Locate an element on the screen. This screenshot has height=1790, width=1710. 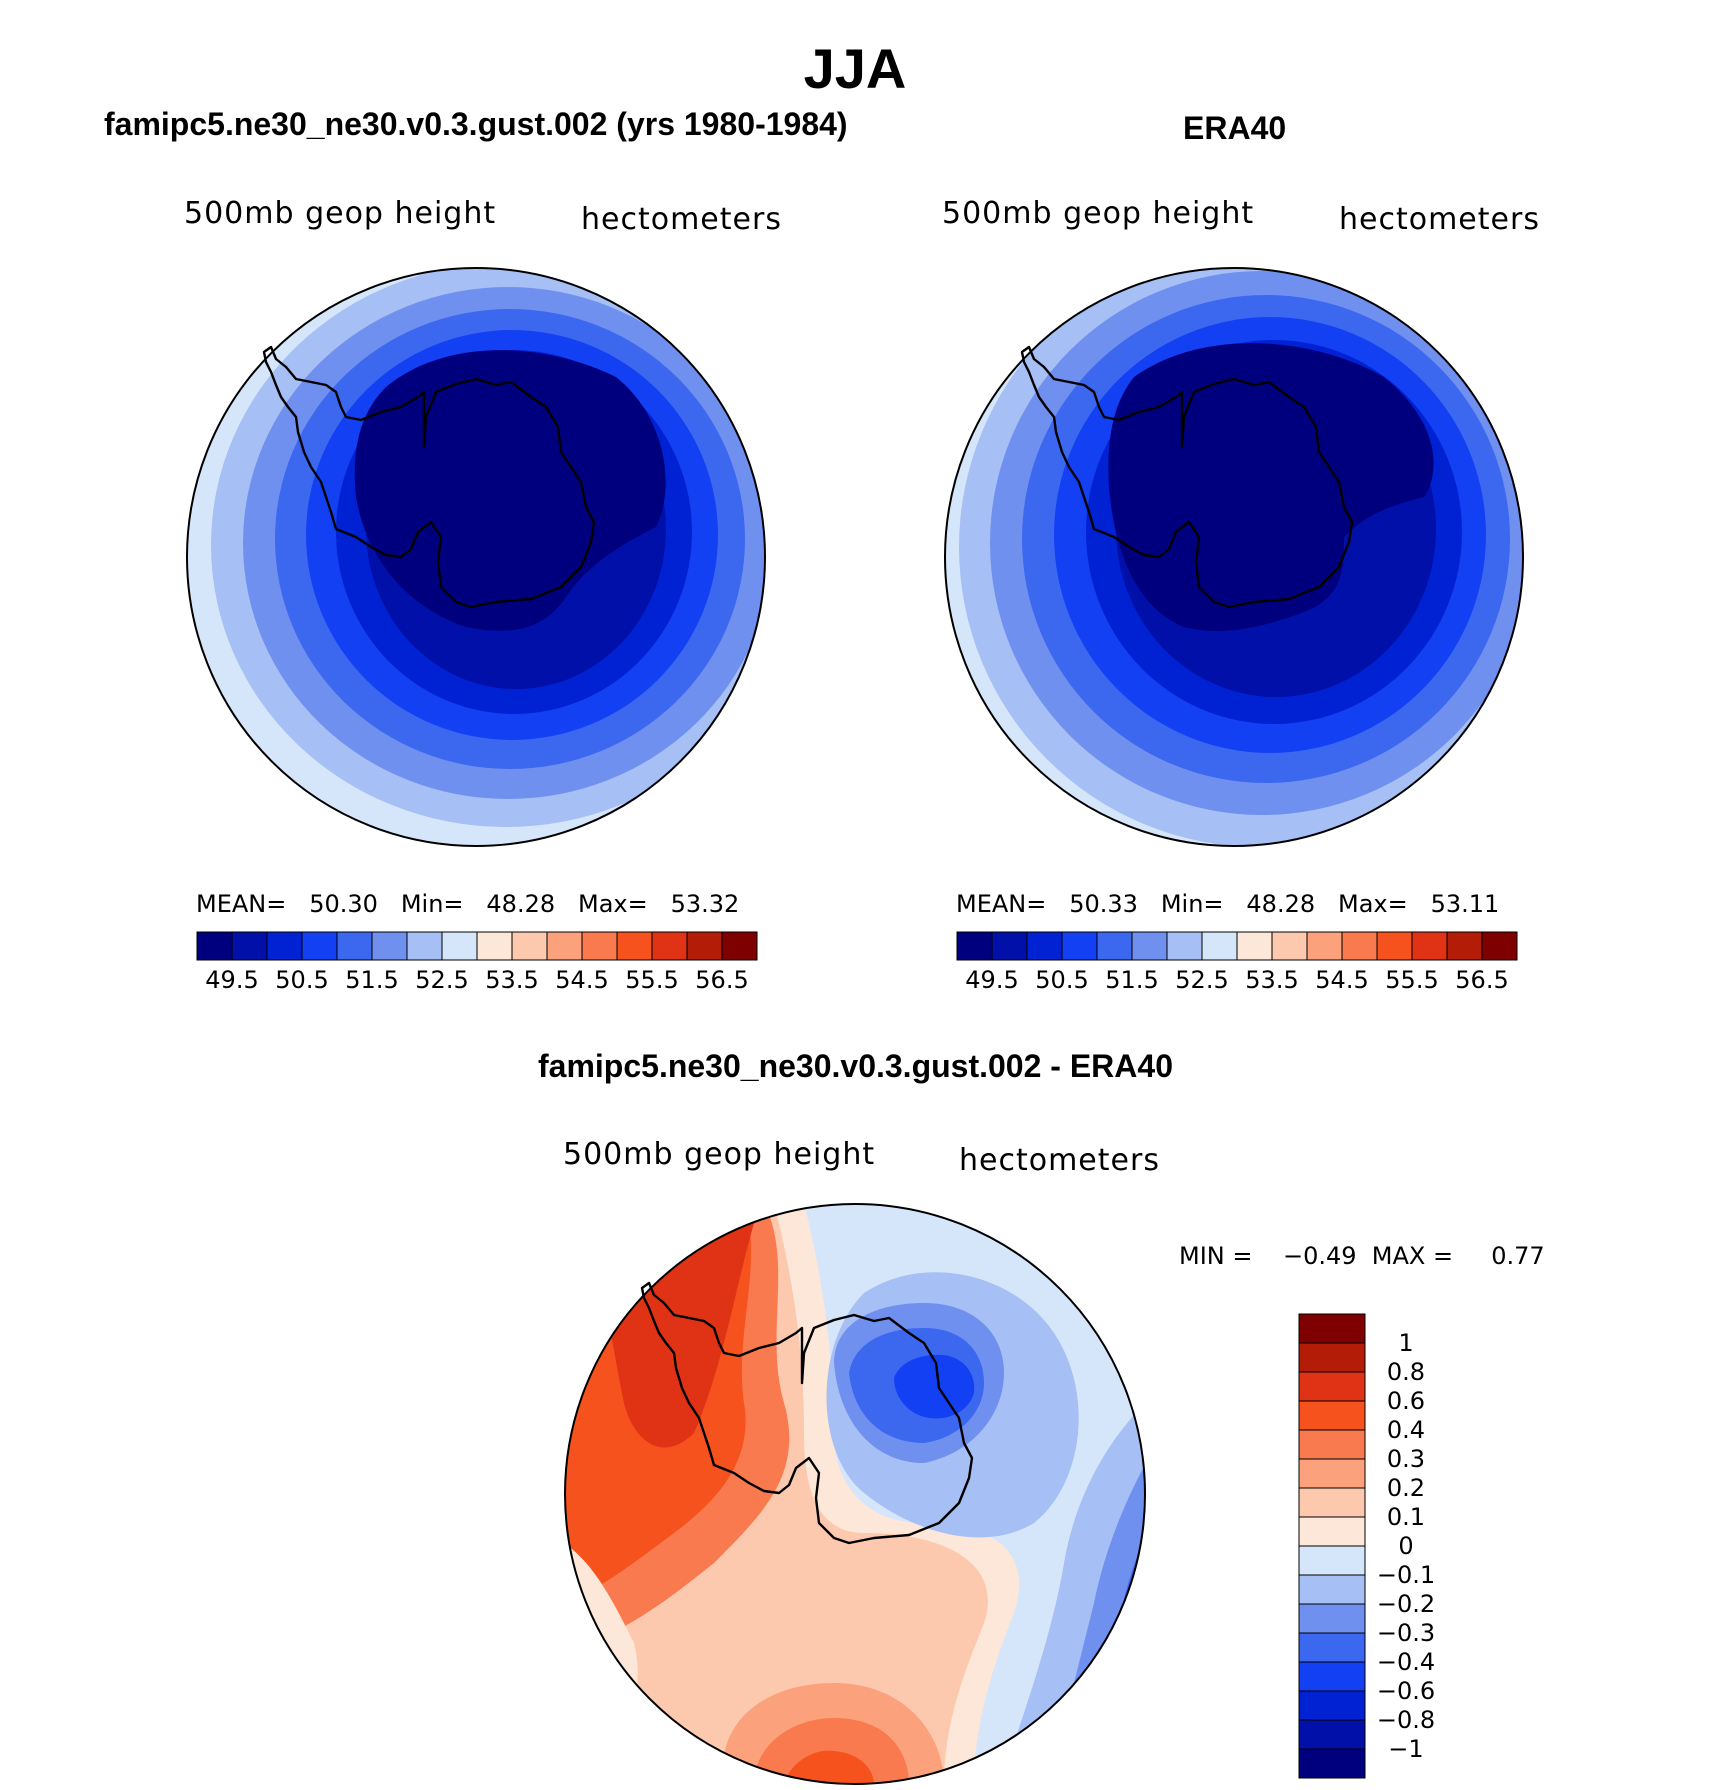
colorbar-tick-label: 0.6 is located at coordinates (1406, 1401).